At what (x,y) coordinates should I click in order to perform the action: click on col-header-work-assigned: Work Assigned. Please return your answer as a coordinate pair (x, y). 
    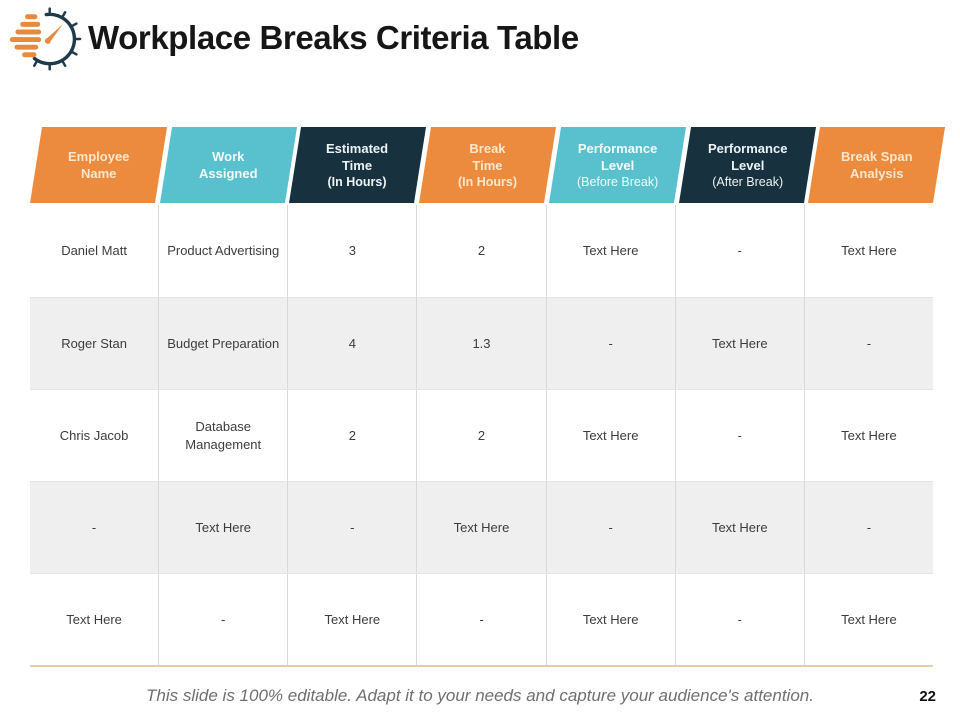
    Looking at the image, I should click on (228, 165).